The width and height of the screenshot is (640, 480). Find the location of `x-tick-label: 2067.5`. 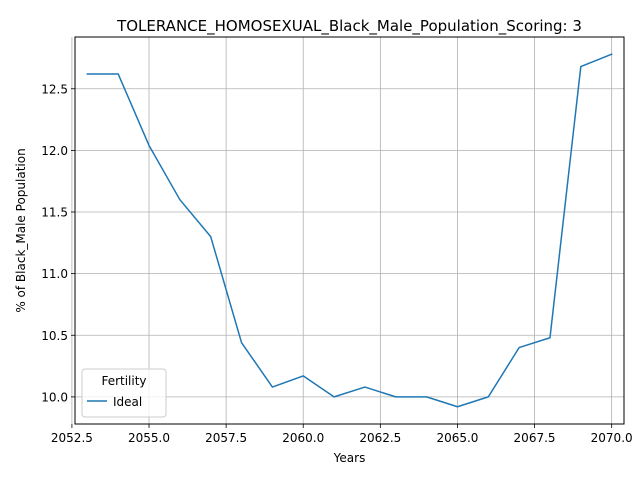

x-tick-label: 2067.5 is located at coordinates (535, 438).